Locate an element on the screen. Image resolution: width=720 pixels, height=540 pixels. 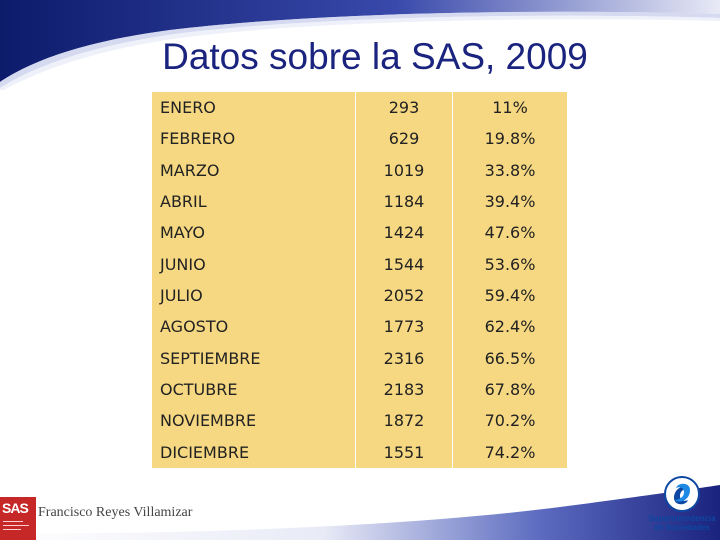
table-row: NOVIEMBRE 1872 70.2% is located at coordinates (359, 421).